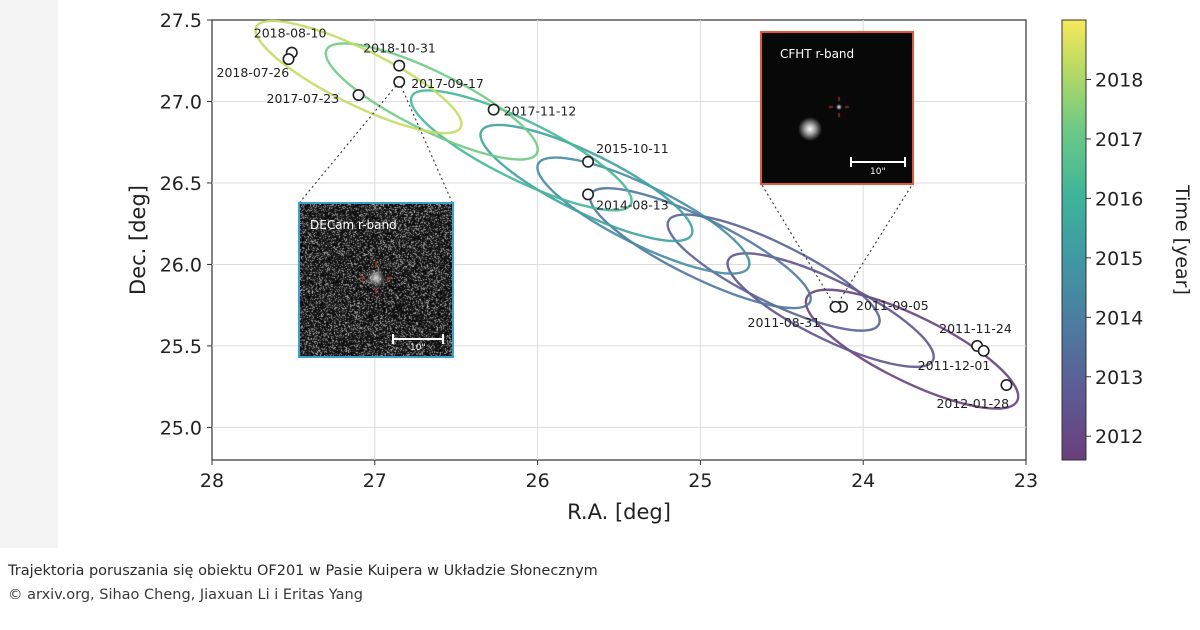  What do you see at coordinates (181, 184) in the screenshot?
I see `y-tick-label: 26.5` at bounding box center [181, 184].